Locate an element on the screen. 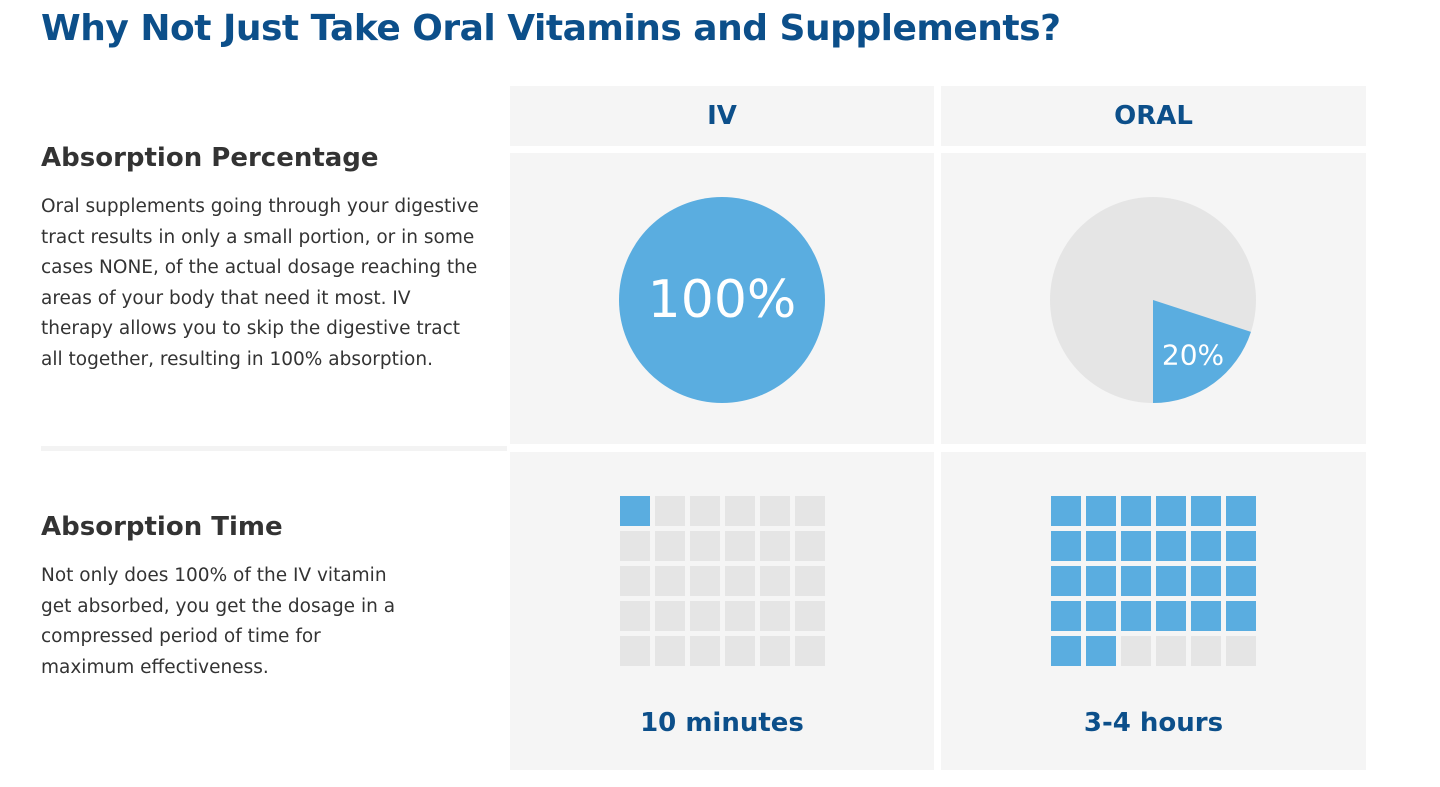 The height and width of the screenshot is (787, 1440). pie-slice is located at coordinates (1202, 351).